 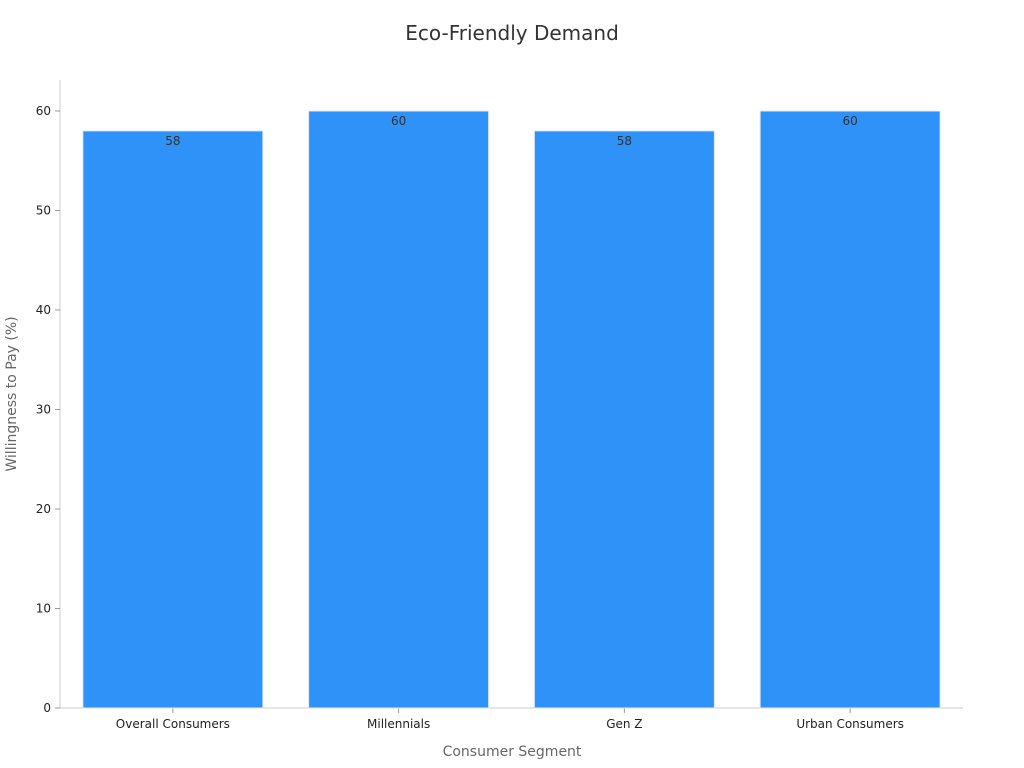 I want to click on y-tick-label: 10, so click(x=43, y=609).